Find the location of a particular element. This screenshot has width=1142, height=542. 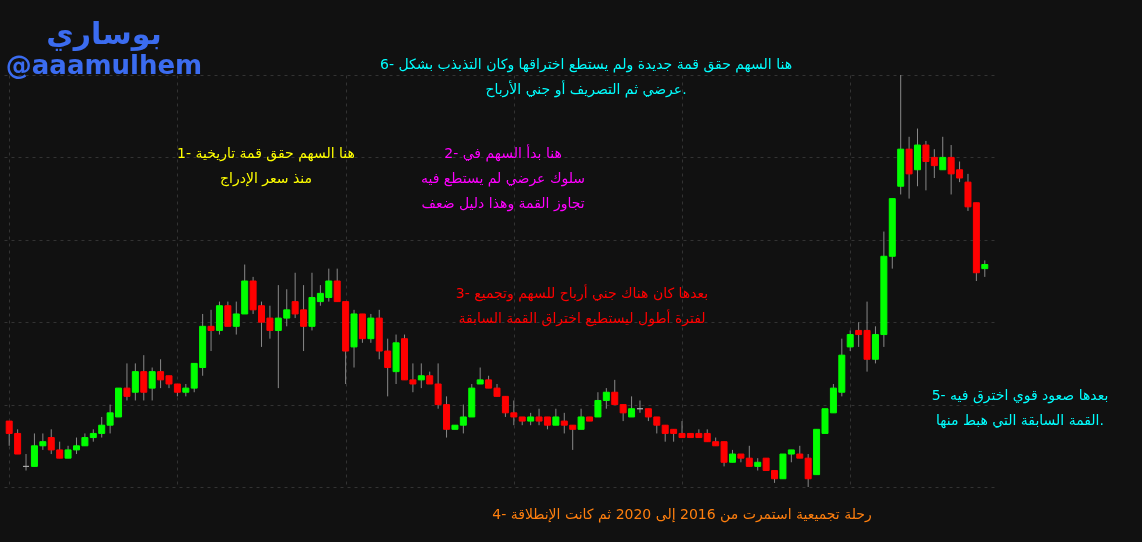

annotation: 5- بعدها صعود قوي اخترق فيه القمة السابقة التي هبط منها. is located at coordinates (1020, 408).